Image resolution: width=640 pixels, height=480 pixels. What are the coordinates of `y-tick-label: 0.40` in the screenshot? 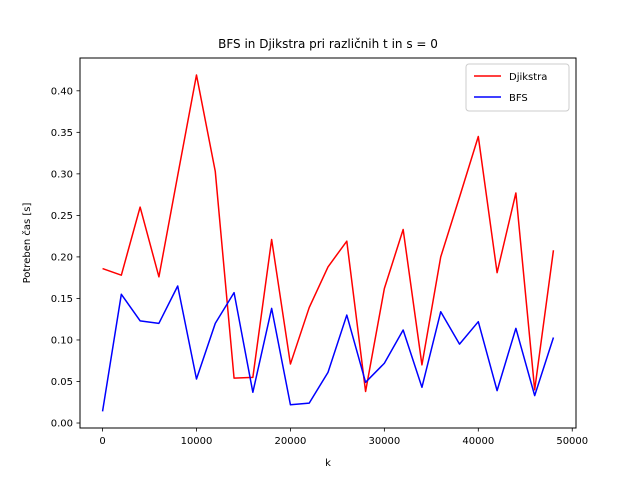 It's located at (62, 91).